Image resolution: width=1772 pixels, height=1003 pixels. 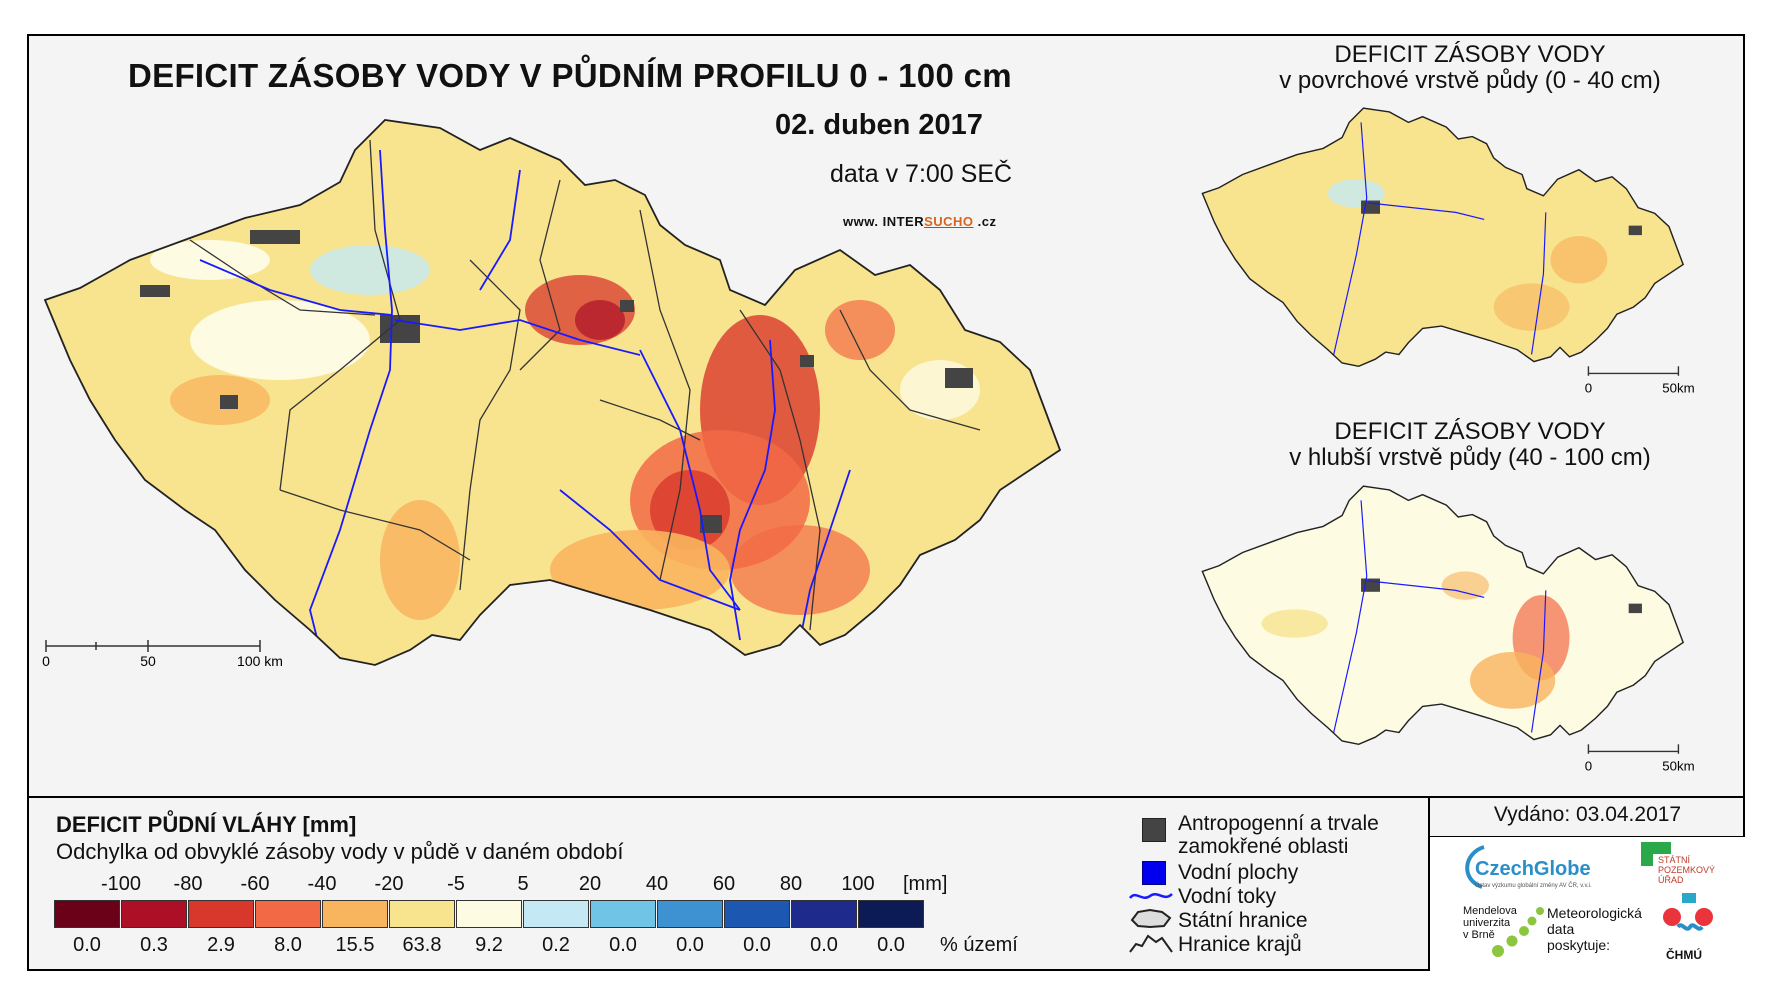 I want to click on legend-tick: -80, so click(x=188, y=884).